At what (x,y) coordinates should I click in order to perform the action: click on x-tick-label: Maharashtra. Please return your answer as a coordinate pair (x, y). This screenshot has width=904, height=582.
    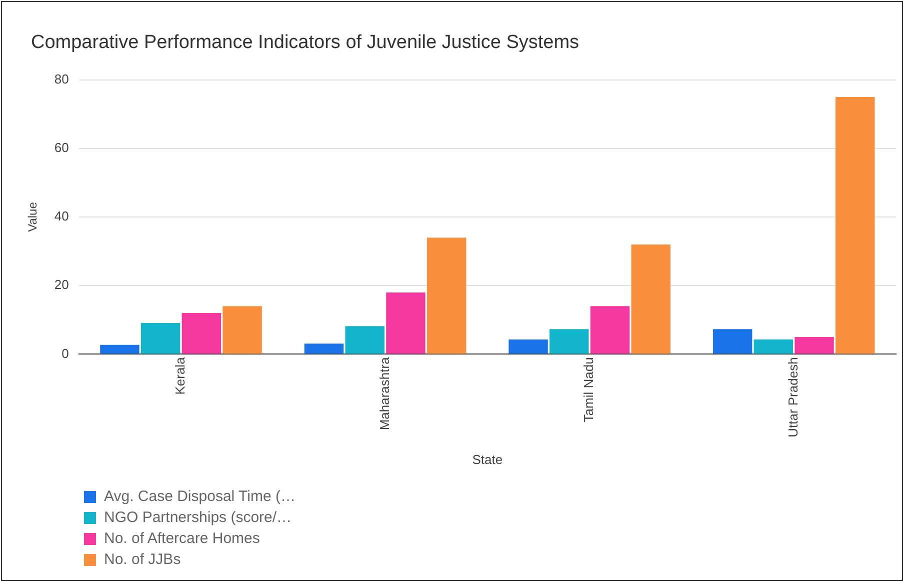
    Looking at the image, I should click on (384, 393).